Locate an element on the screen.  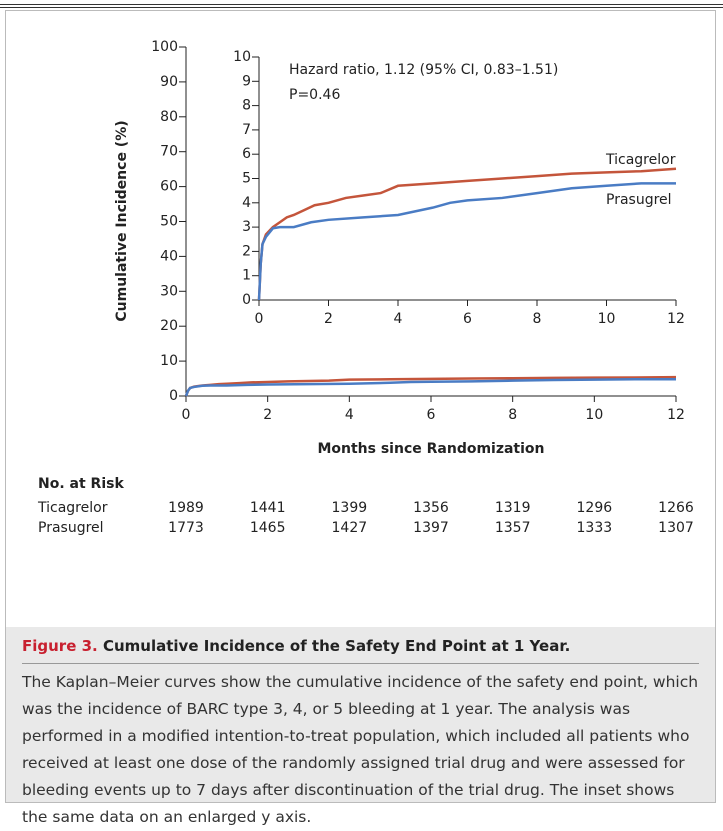
annotation: P=0.46 is located at coordinates (314, 95).